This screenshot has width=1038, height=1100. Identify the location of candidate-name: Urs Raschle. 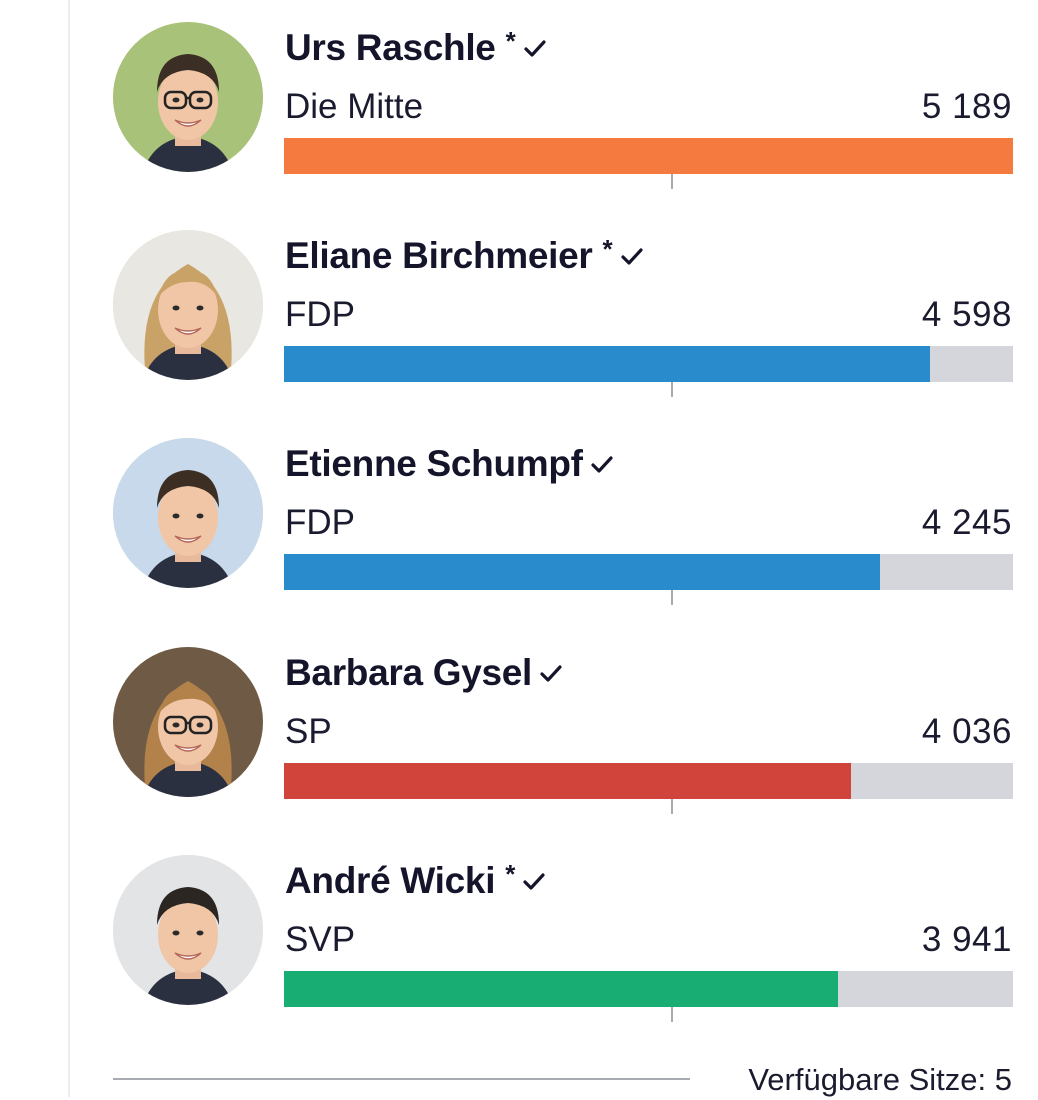
(390, 47).